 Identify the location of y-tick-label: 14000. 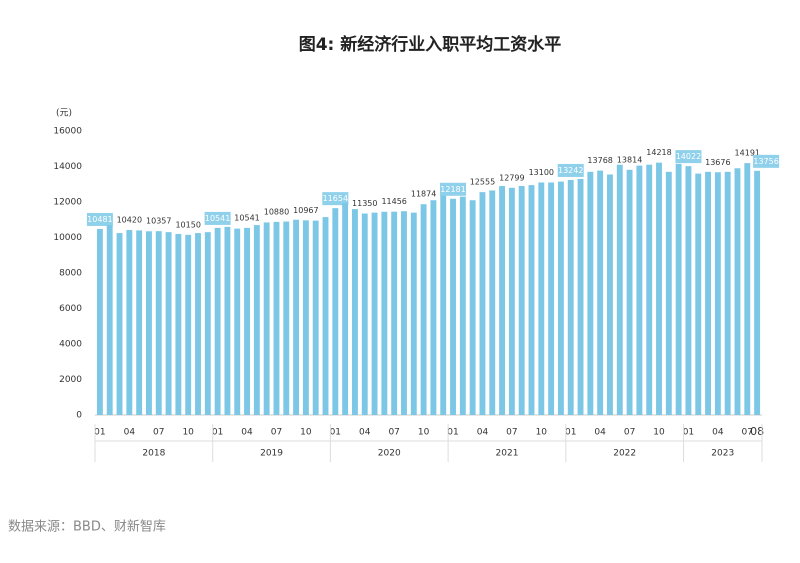
(67, 167).